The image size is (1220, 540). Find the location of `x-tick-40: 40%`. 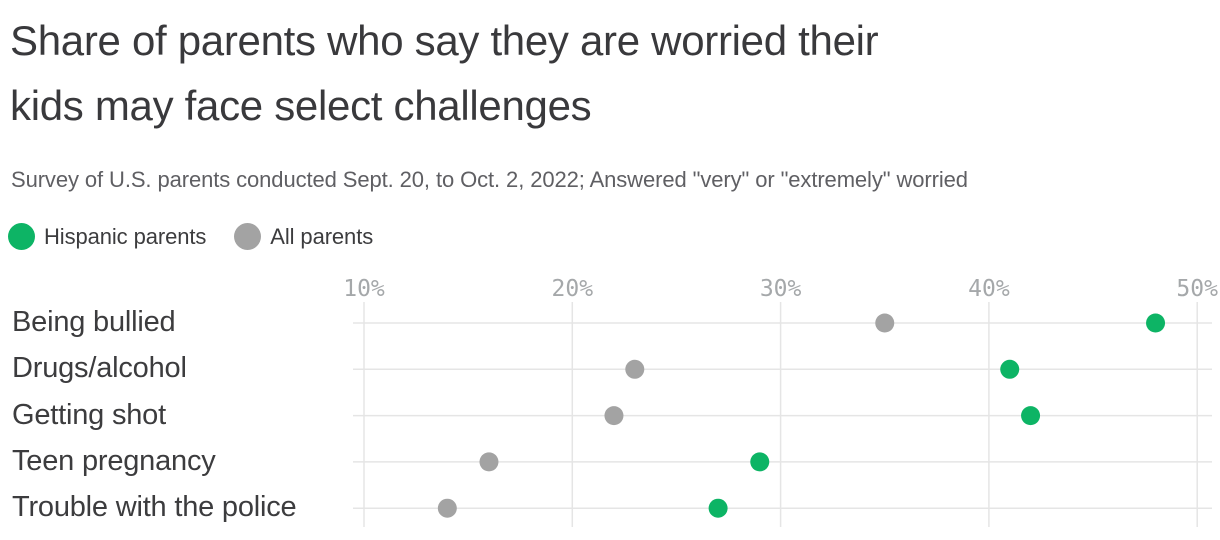

x-tick-40: 40% is located at coordinates (989, 289).